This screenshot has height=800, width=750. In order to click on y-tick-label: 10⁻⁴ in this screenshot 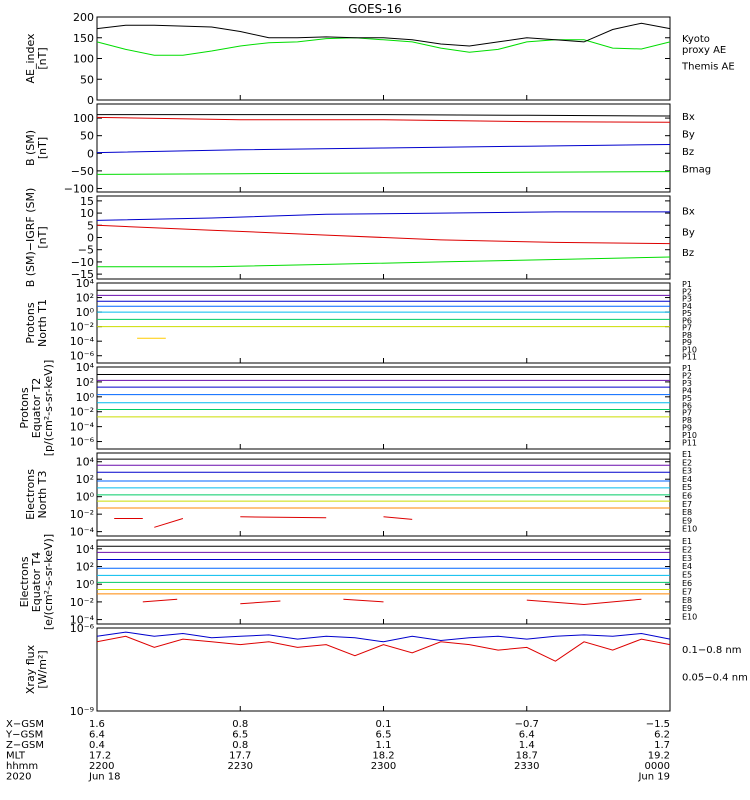, I will do `click(82, 532)`.